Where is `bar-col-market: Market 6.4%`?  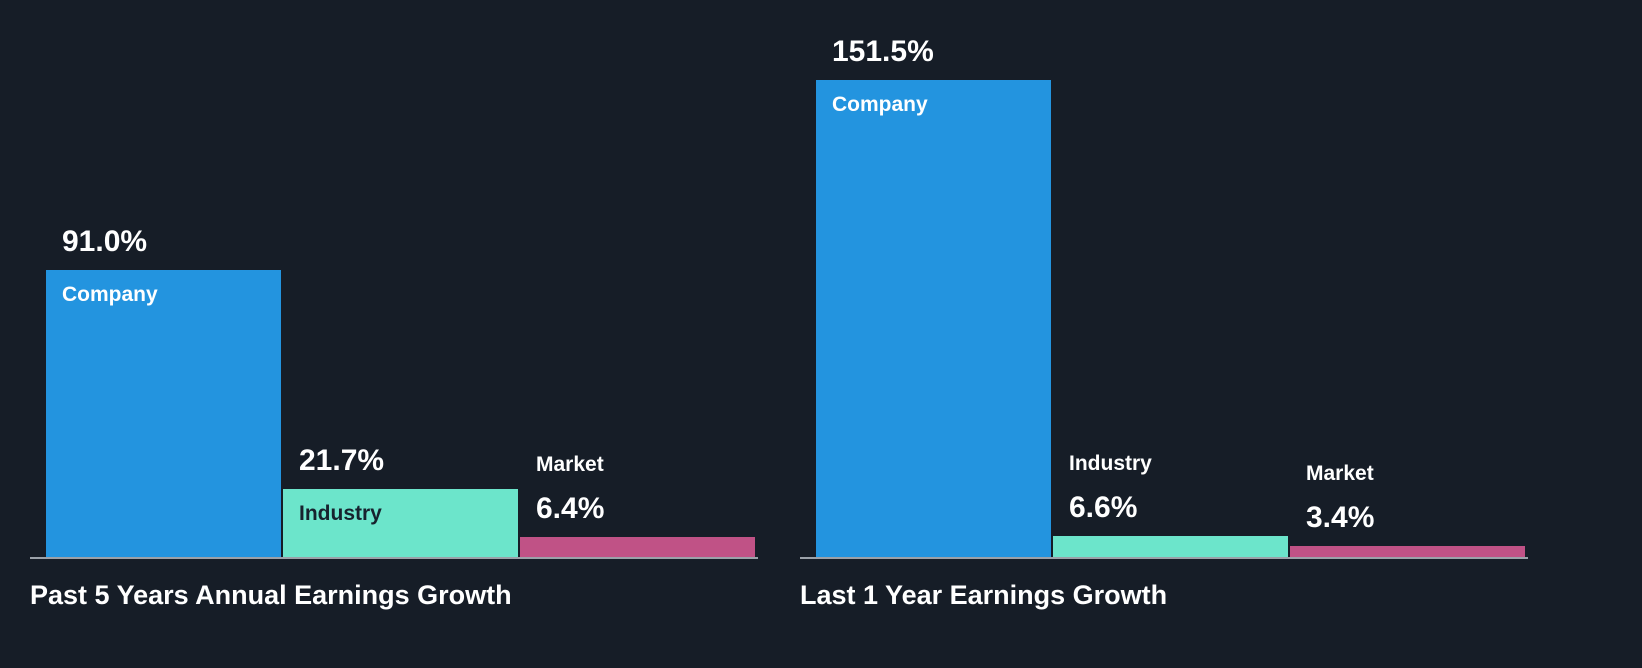 bar-col-market: Market 6.4% is located at coordinates (637, 505).